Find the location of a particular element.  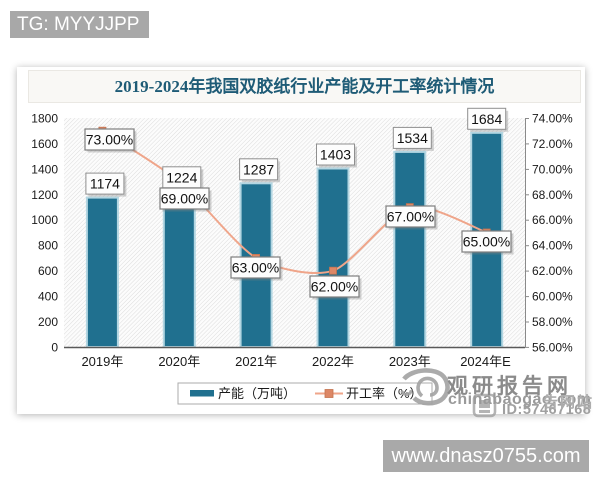

svg-text: 产能（万吨） is located at coordinates (257, 393).